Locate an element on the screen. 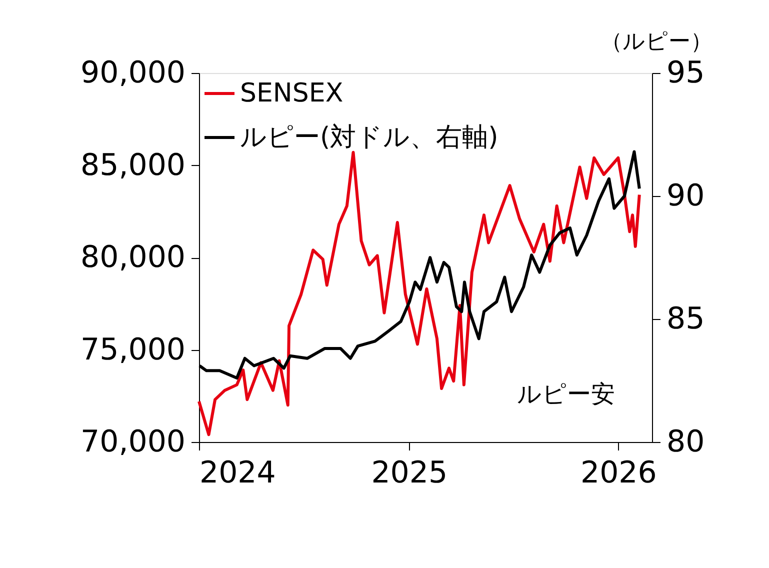  x-tick-label: 2025 is located at coordinates (409, 473).